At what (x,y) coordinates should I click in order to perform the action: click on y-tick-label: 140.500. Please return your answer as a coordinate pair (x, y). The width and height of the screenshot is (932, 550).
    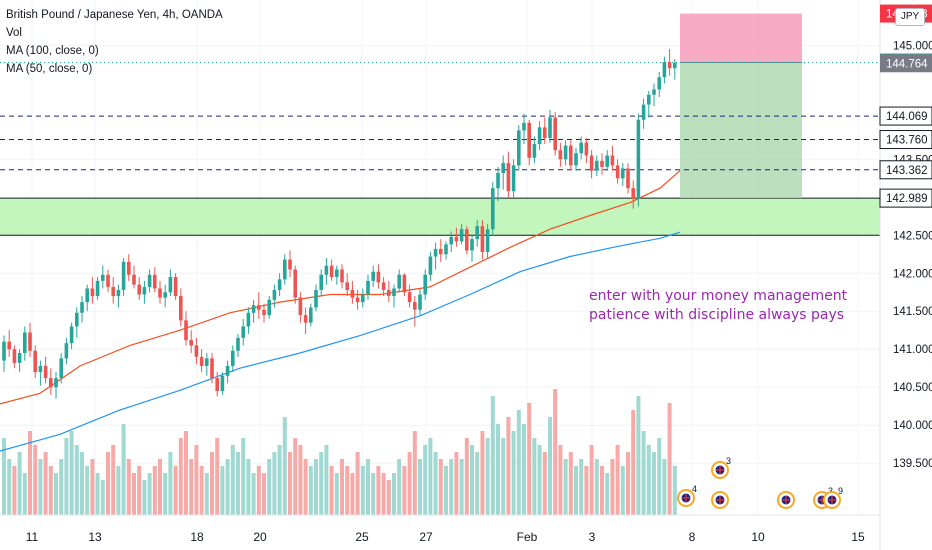
    Looking at the image, I should click on (912, 388).